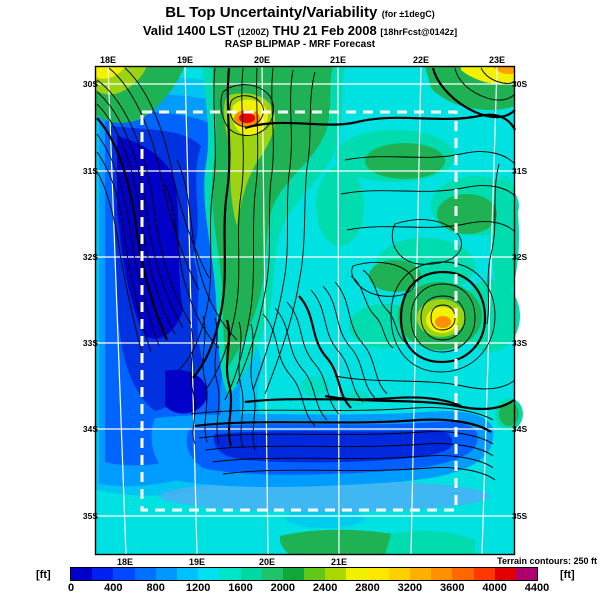 The height and width of the screenshot is (600, 600). I want to click on lat-label-left: 31S, so click(90, 171).